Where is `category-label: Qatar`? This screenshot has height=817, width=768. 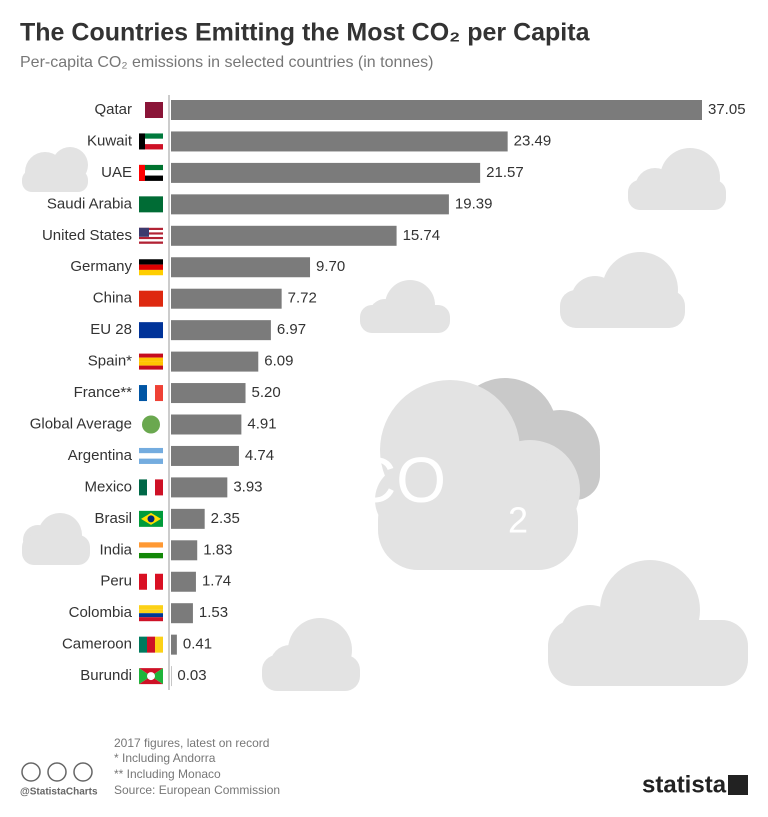
category-label: Qatar is located at coordinates (113, 109).